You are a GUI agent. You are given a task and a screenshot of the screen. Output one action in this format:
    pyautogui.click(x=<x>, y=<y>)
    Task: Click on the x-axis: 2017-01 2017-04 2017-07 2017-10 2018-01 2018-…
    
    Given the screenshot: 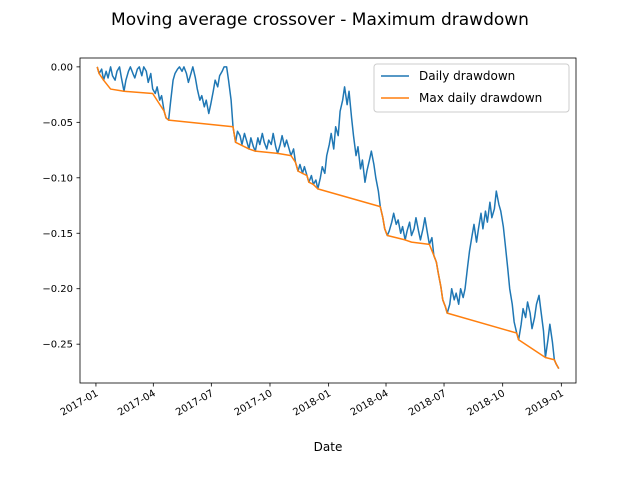 What is the action you would take?
    pyautogui.click(x=312, y=400)
    